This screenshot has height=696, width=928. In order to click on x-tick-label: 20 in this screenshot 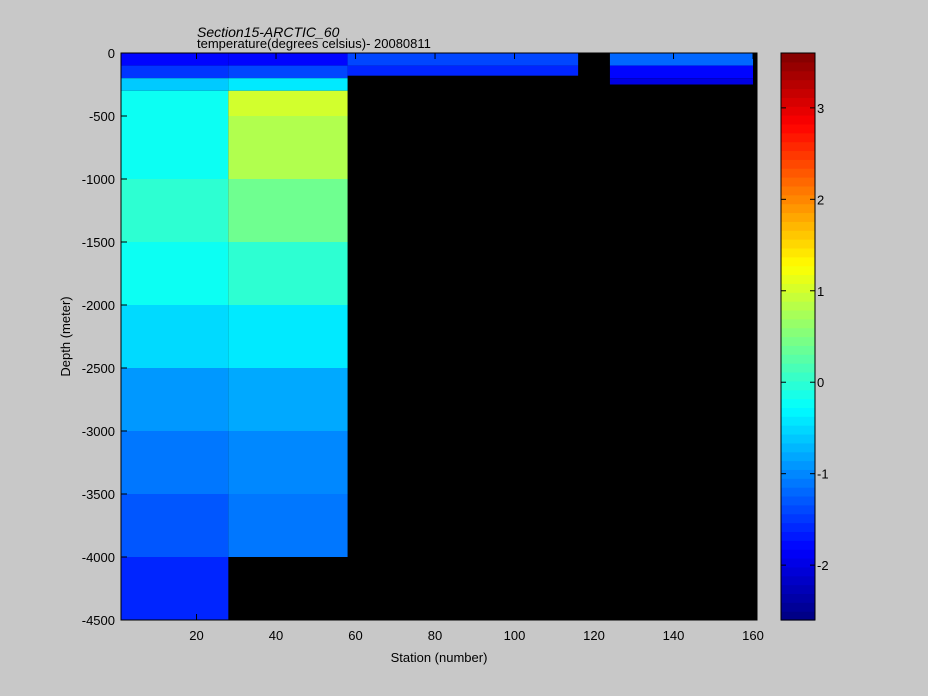, I will do `click(196, 635)`.